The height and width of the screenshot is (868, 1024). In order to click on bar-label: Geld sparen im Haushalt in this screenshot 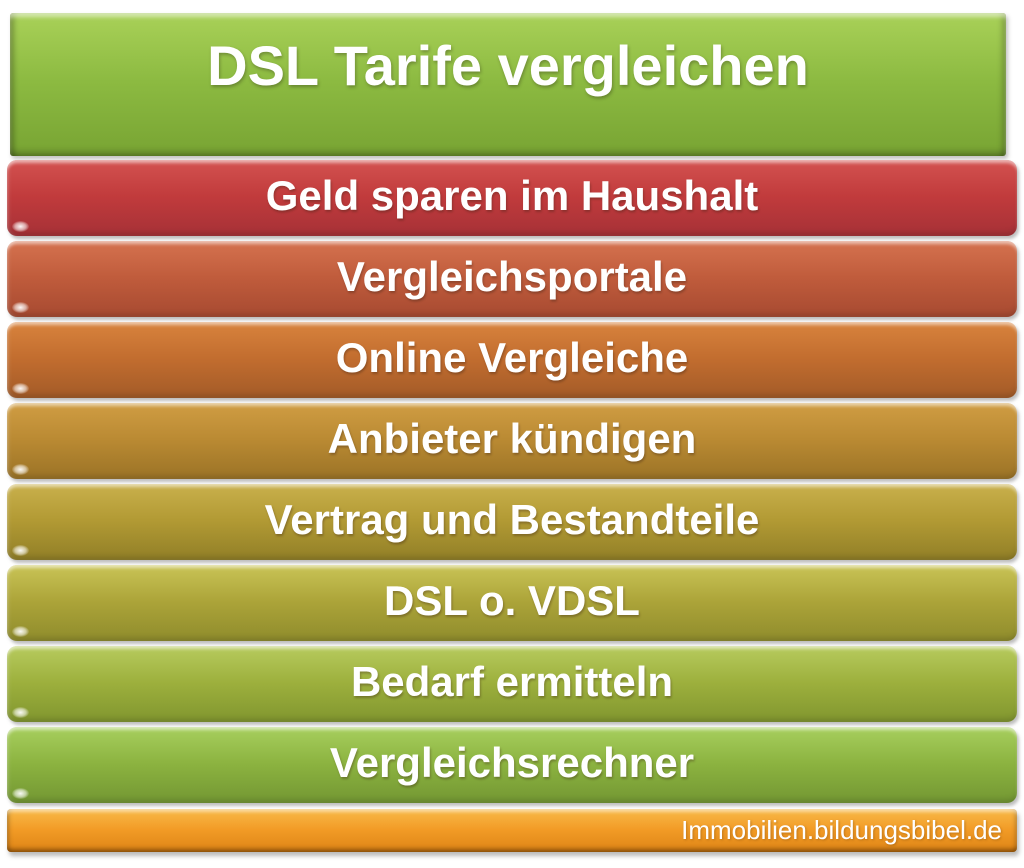, I will do `click(512, 195)`.